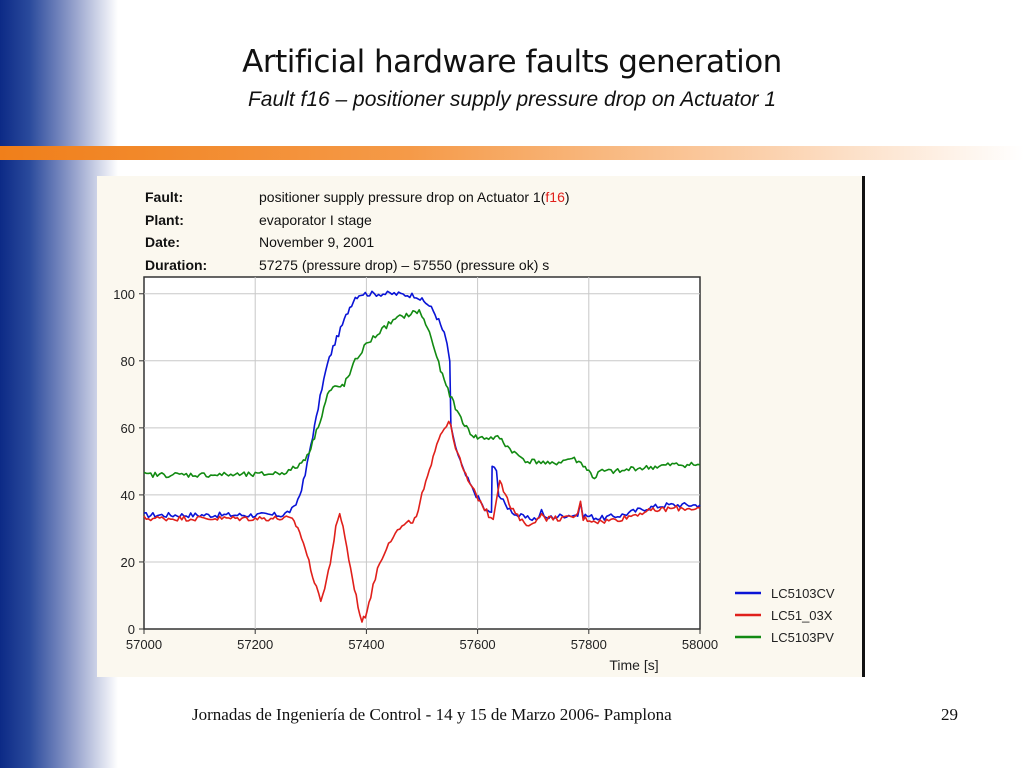 Image resolution: width=1024 pixels, height=768 pixels. Describe the element at coordinates (144, 644) in the screenshot. I see `x-tick-label: 57000` at that location.